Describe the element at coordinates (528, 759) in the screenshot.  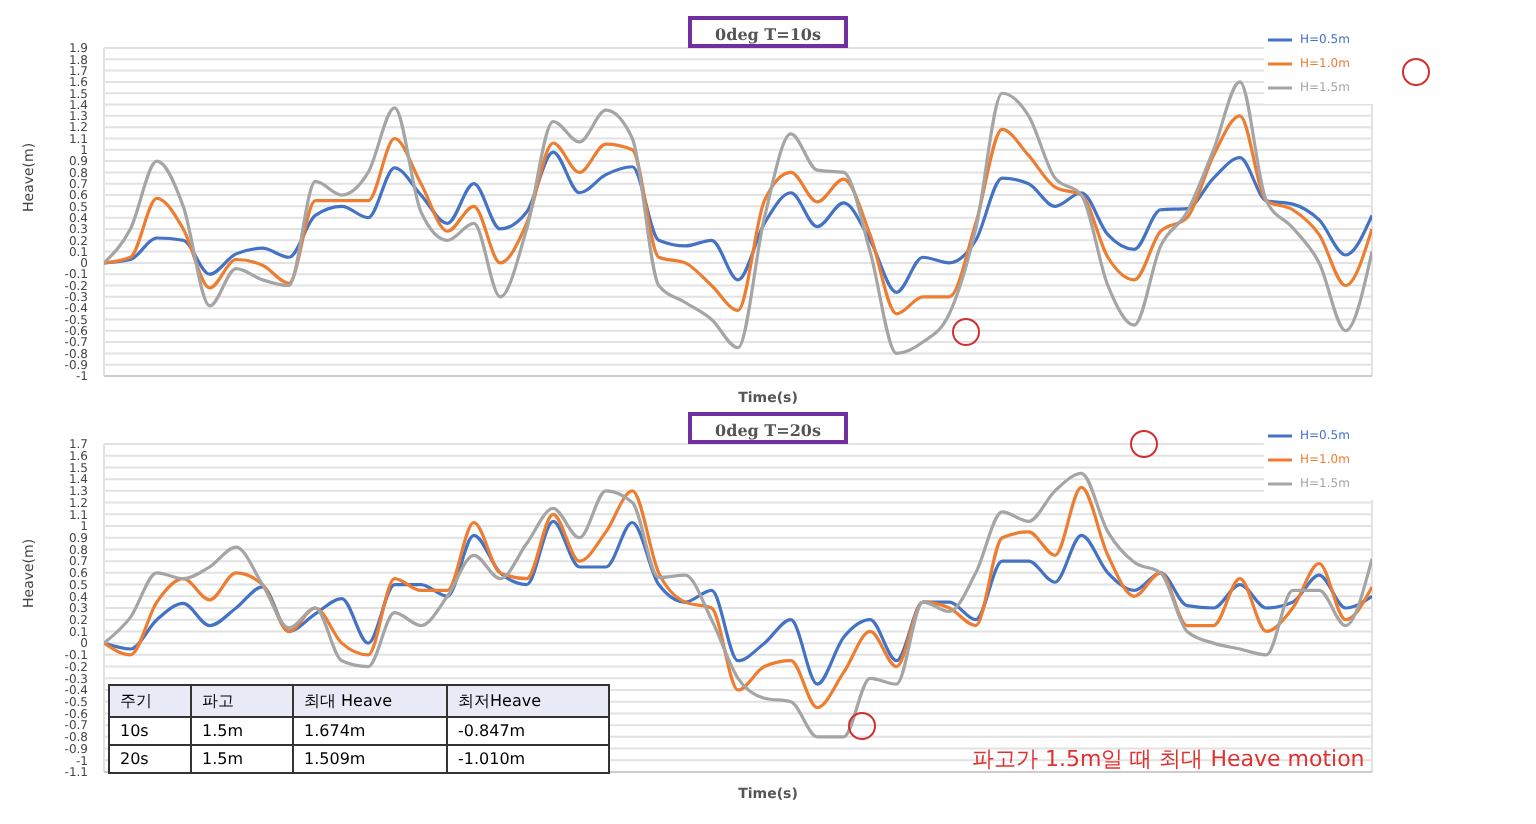
I see `annotation: -1.010m` at that location.